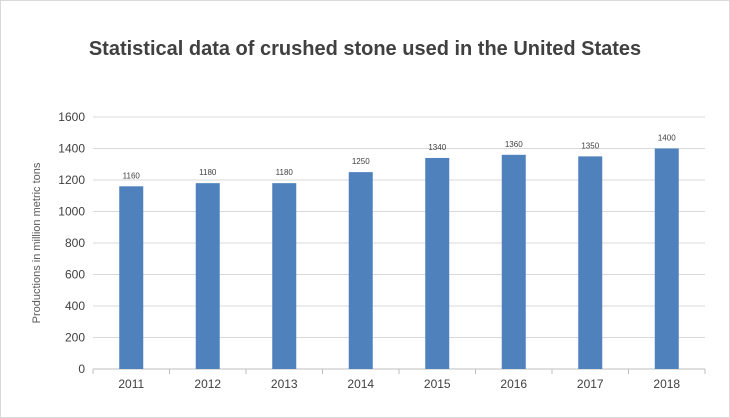  What do you see at coordinates (71, 149) in the screenshot?
I see `y-tick-label: 1400` at bounding box center [71, 149].